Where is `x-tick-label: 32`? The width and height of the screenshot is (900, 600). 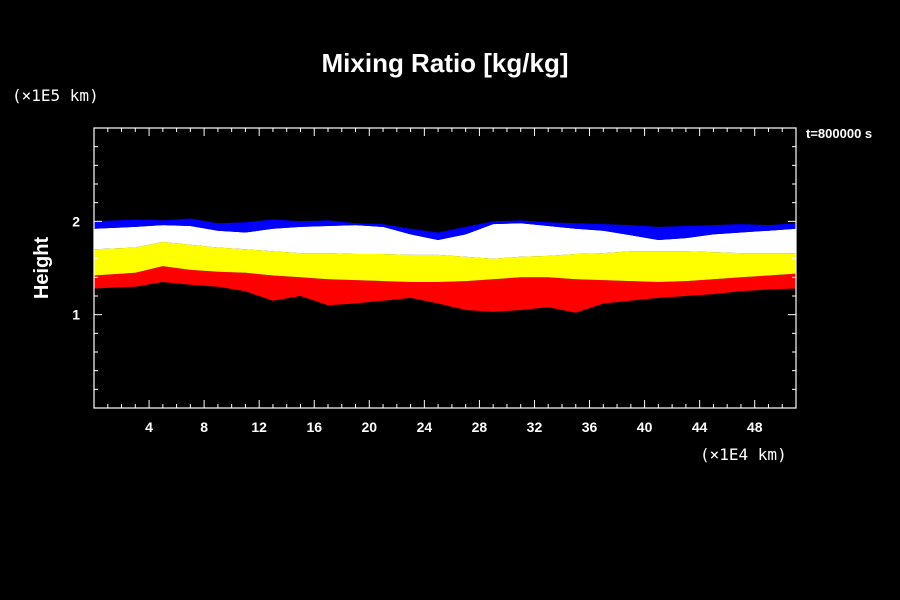 x-tick-label: 32 is located at coordinates (535, 427).